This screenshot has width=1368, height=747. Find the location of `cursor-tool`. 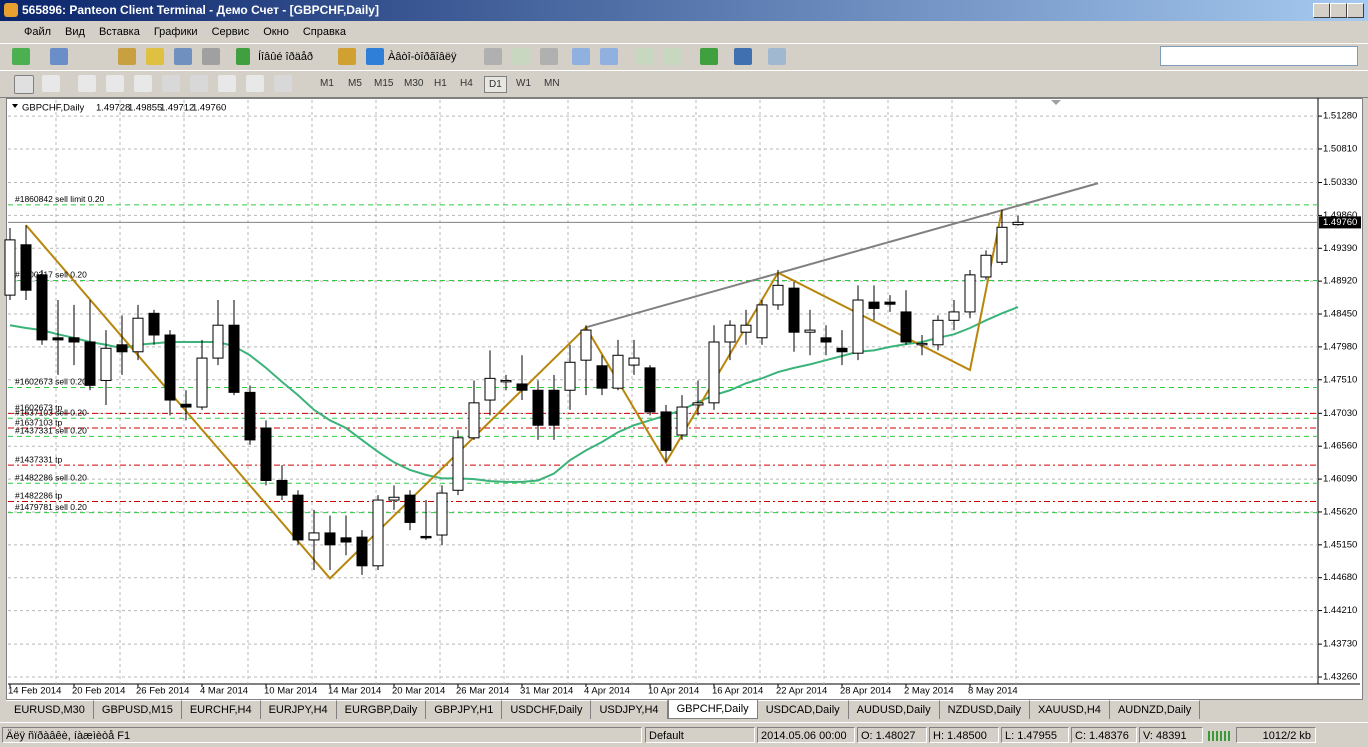

cursor-tool is located at coordinates (24, 84).